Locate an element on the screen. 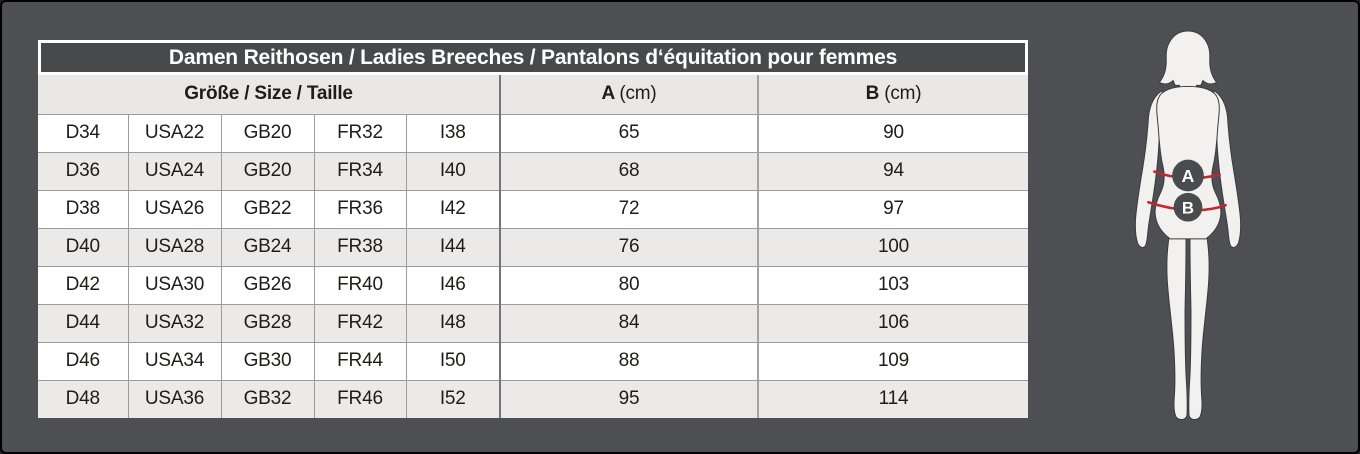 The width and height of the screenshot is (1360, 454). table-cell: USA22 is located at coordinates (174, 132).